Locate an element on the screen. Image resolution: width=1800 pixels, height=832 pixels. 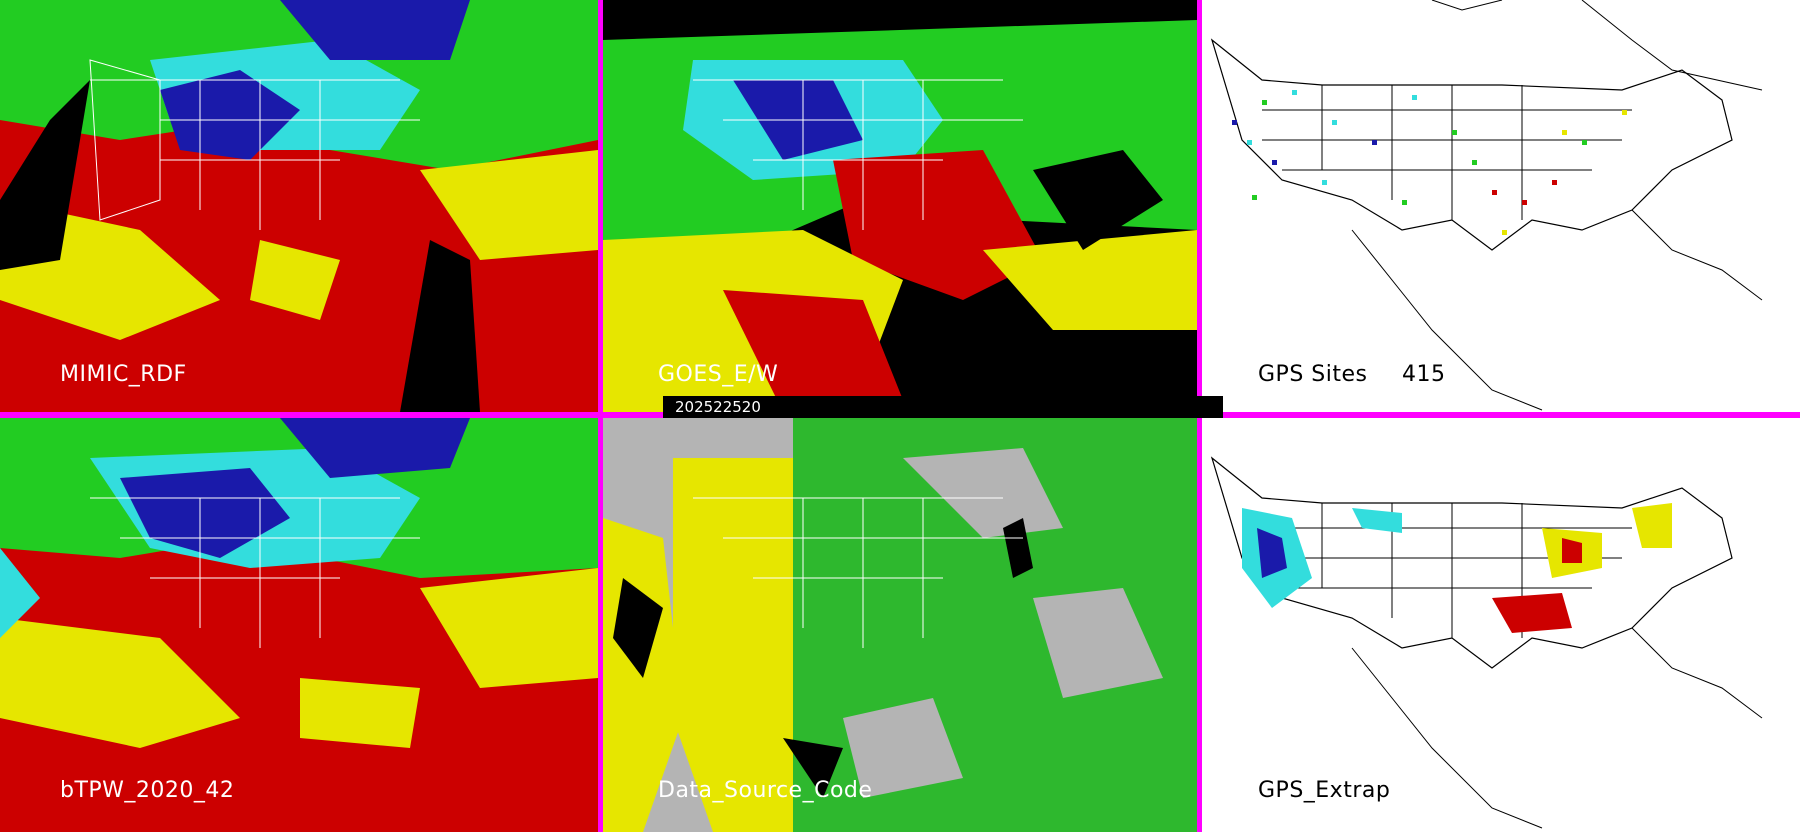
panel-label: GOES_E/W is located at coordinates (718, 374).